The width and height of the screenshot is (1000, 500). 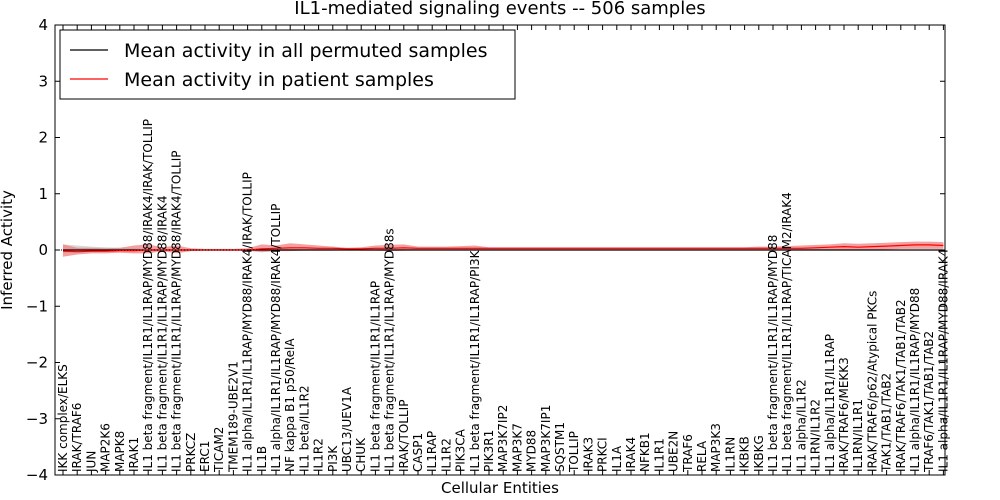 What do you see at coordinates (844, 414) in the screenshot?
I see `x-category-label: IRAK/TRAF6/MEKK3` at bounding box center [844, 414].